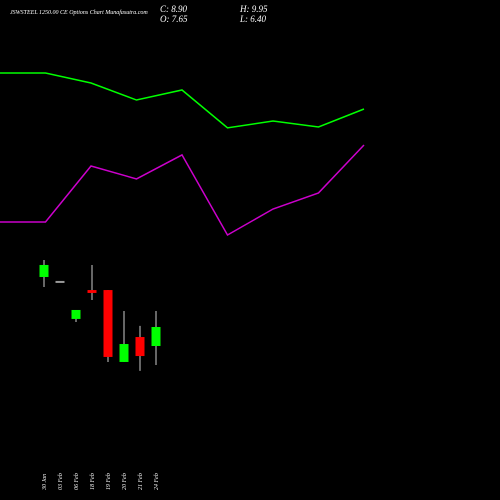 The image size is (500, 500). What do you see at coordinates (141, 481) in the screenshot?
I see `x-tick-label: 21 Feb` at bounding box center [141, 481].